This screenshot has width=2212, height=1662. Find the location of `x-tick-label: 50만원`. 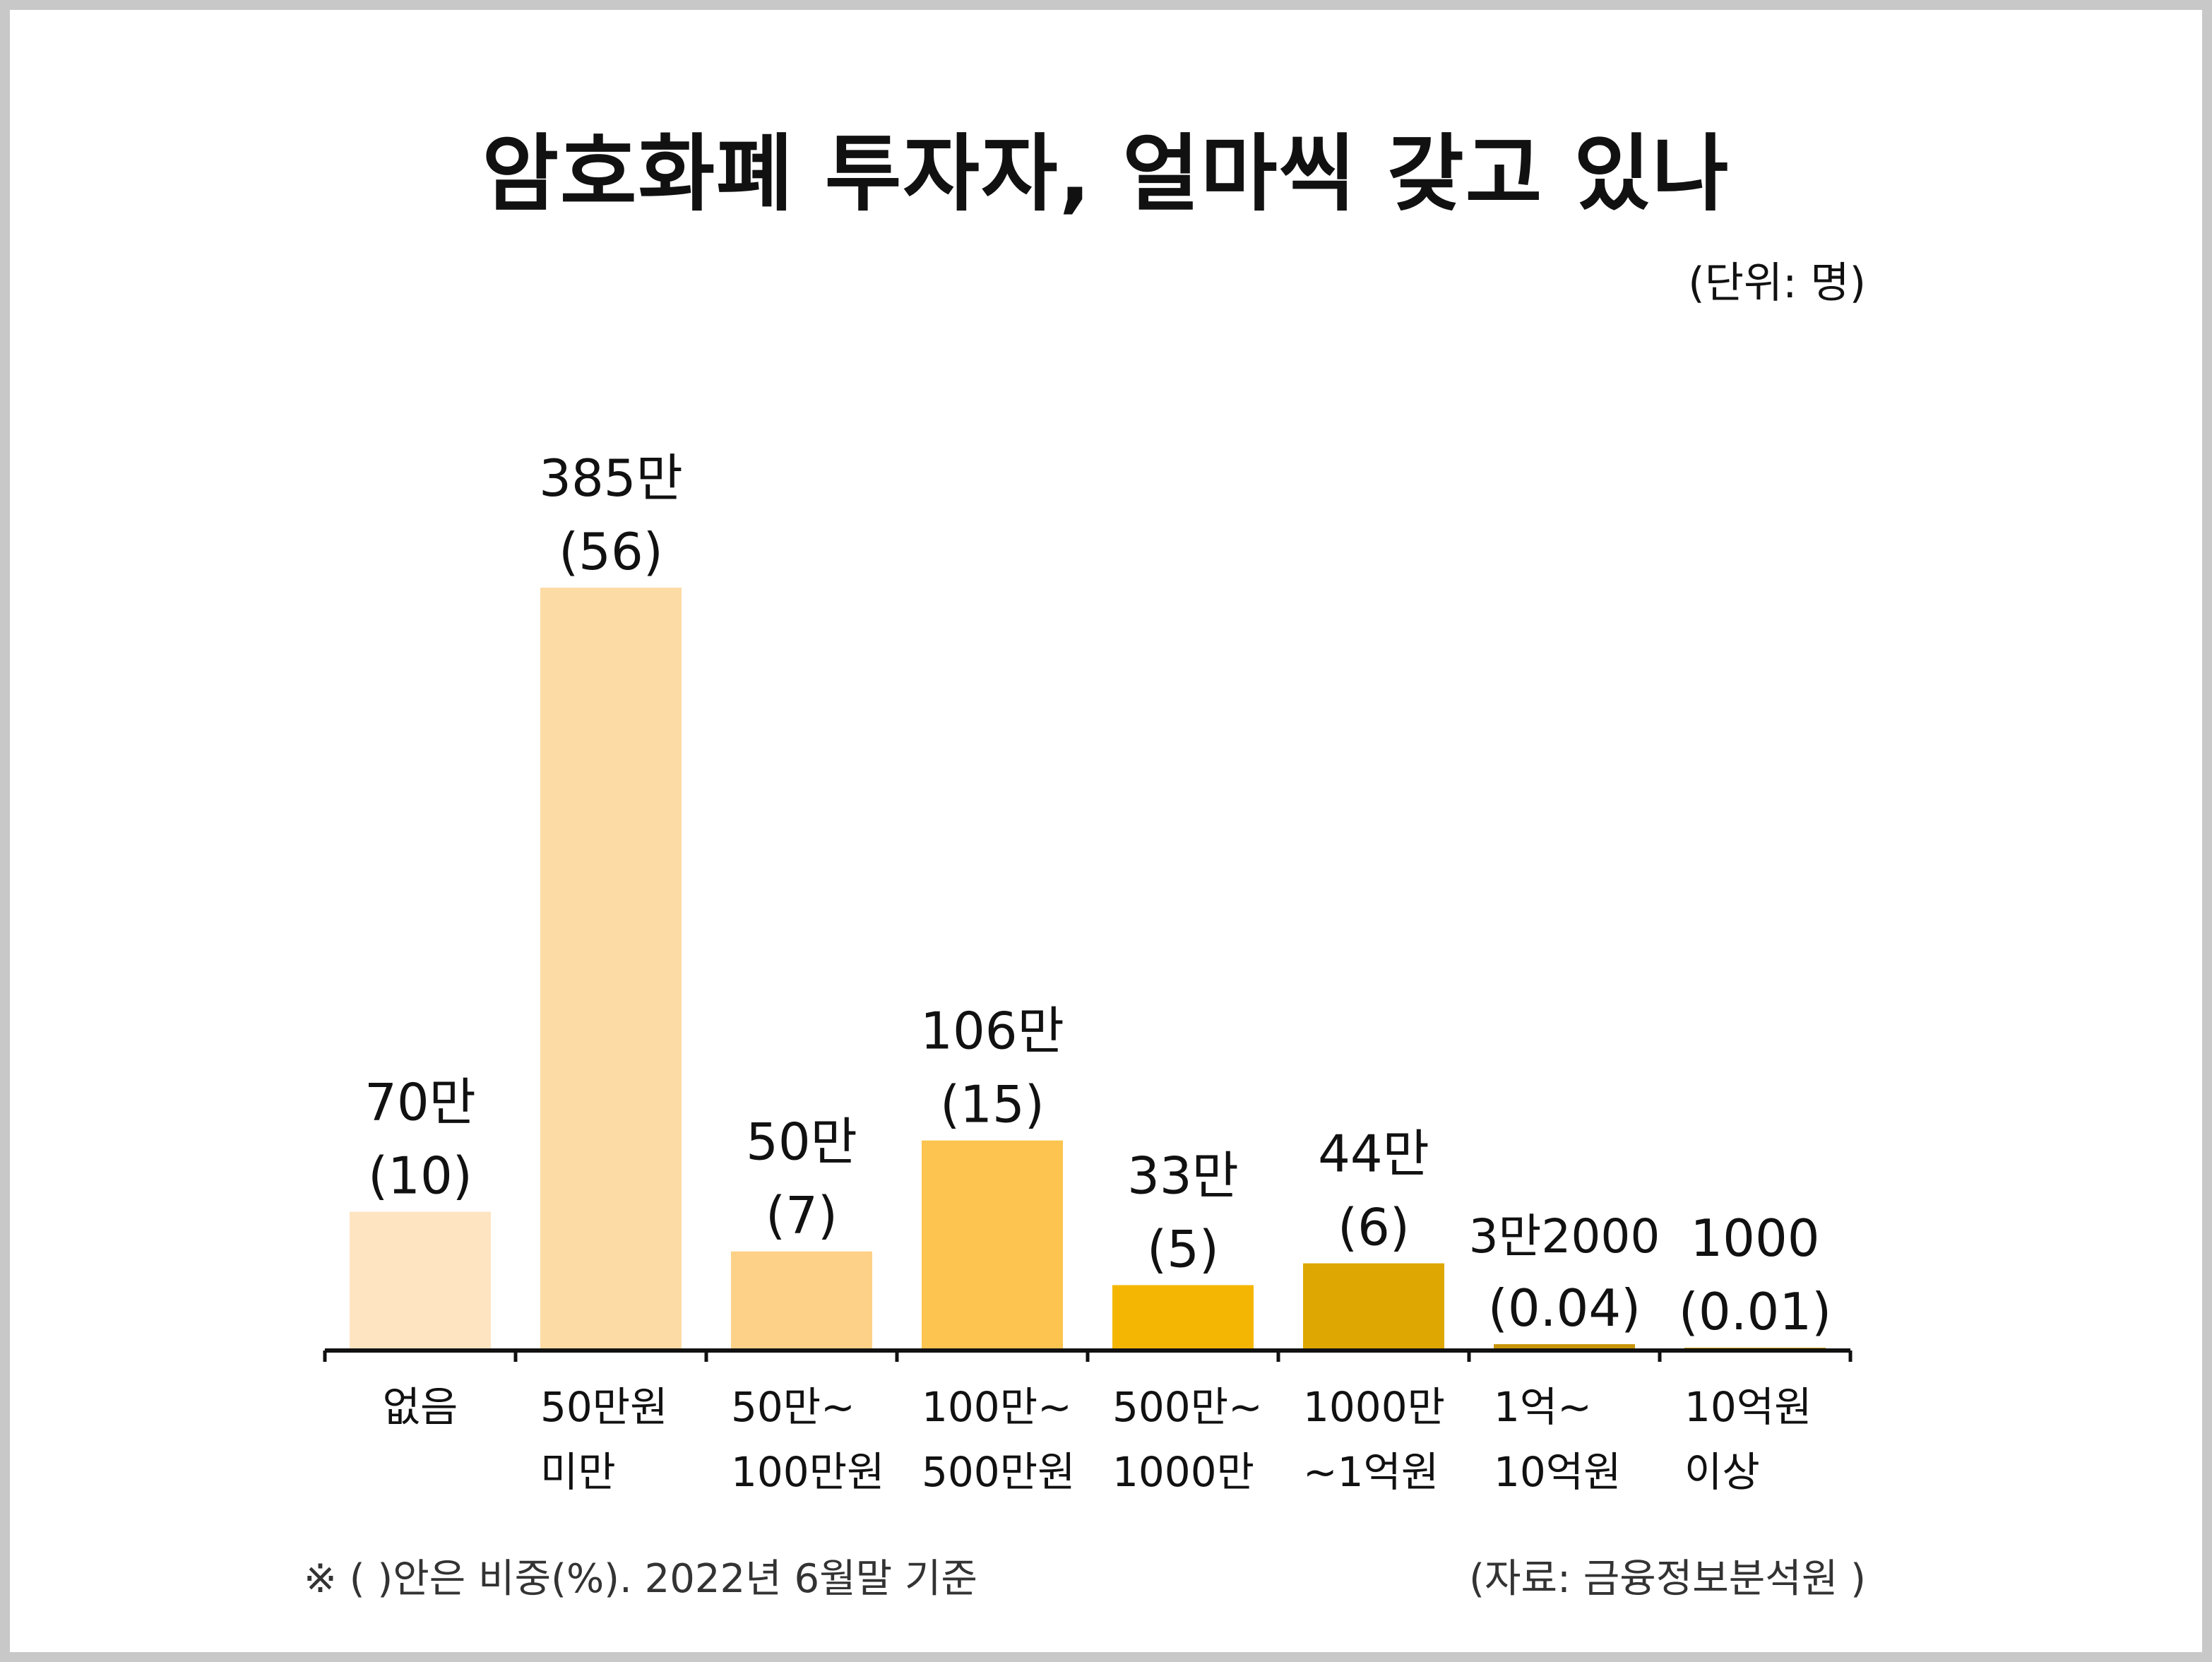

x-tick-label: 50만원 is located at coordinates (604, 1407).